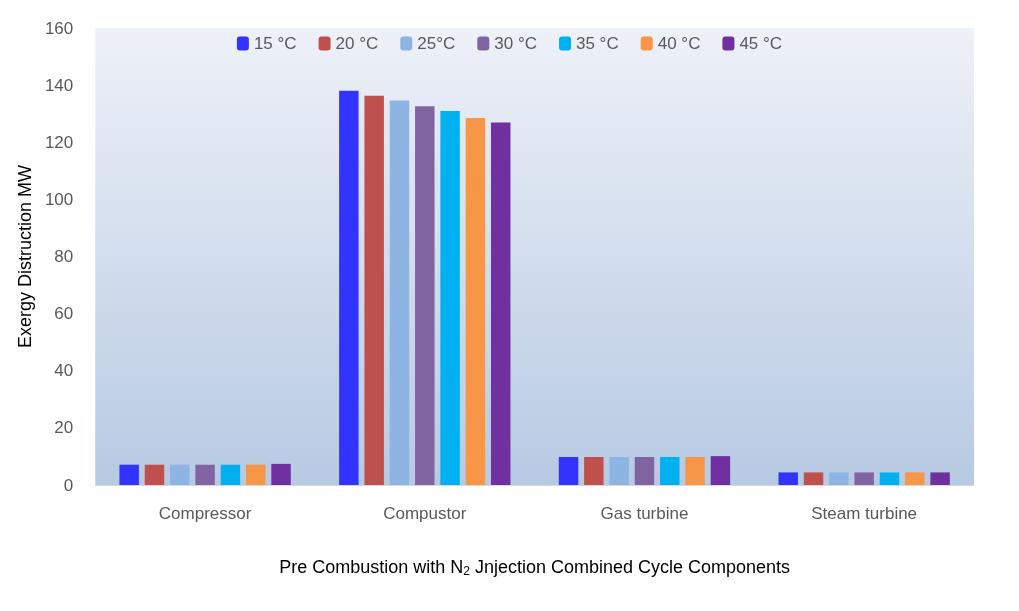 The width and height of the screenshot is (1019, 611). I want to click on legend-label: 35 °C, so click(597, 43).